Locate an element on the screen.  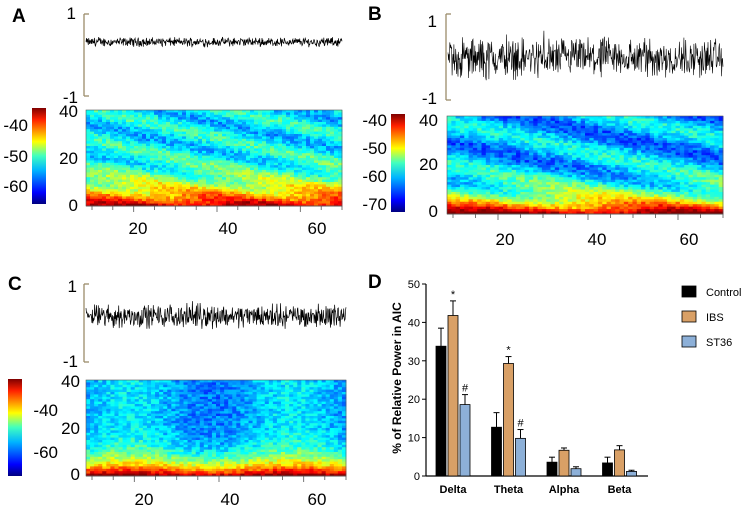
spectrogram-a-xtick-20: 20 is located at coordinates (138, 228).